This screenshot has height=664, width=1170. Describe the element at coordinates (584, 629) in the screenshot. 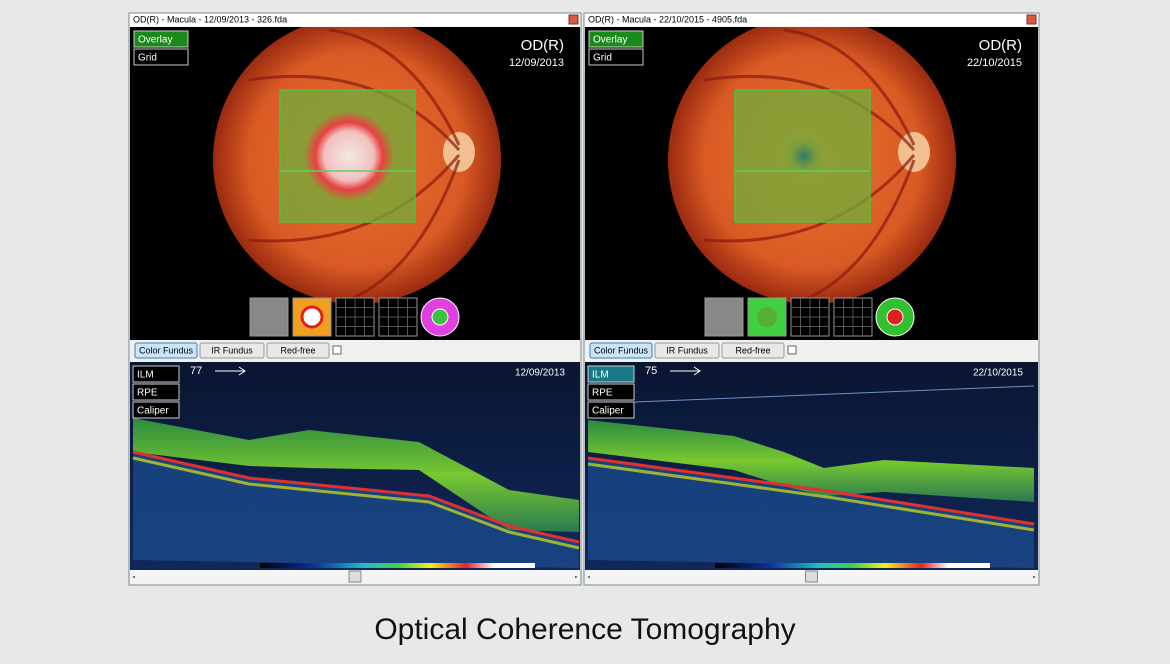

I see `caption: Optical Coherence Tomography` at that location.